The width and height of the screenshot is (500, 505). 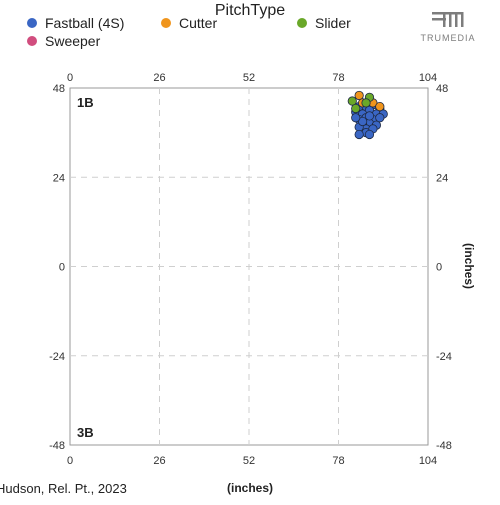 I want to click on annotation-3b: 3B, so click(x=85, y=432).